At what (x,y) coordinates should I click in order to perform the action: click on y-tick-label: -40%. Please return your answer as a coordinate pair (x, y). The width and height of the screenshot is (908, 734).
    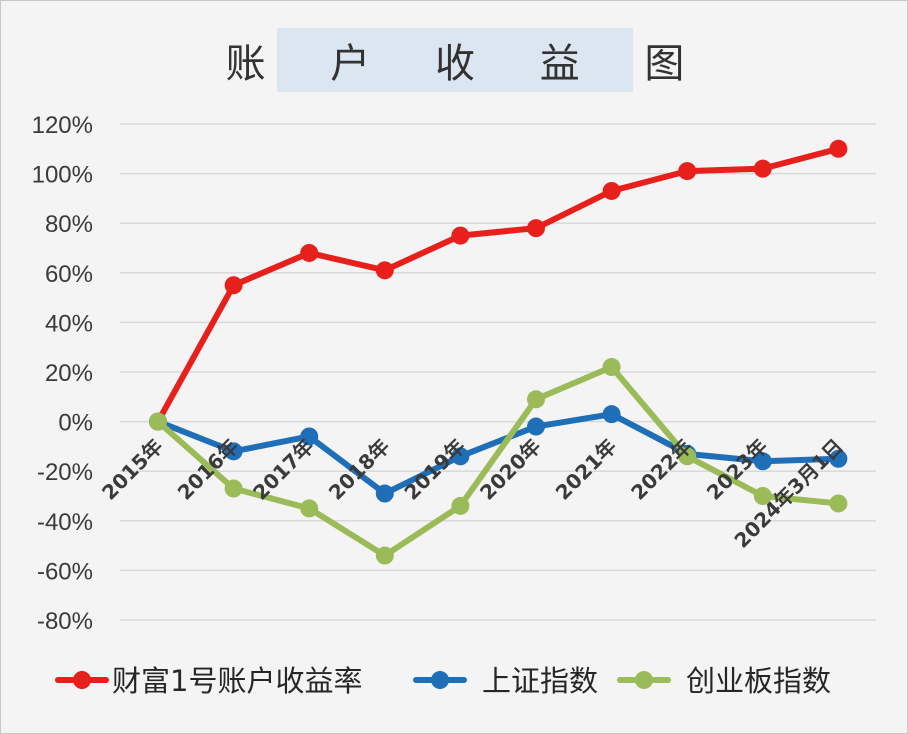
    Looking at the image, I should click on (65, 522).